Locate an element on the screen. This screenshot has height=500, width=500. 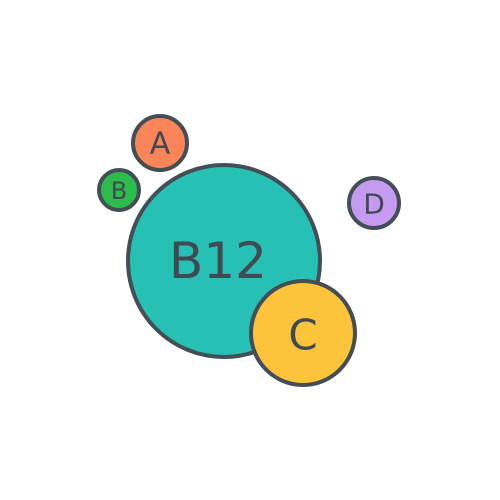
bubble-a: A is located at coordinates (160, 143).